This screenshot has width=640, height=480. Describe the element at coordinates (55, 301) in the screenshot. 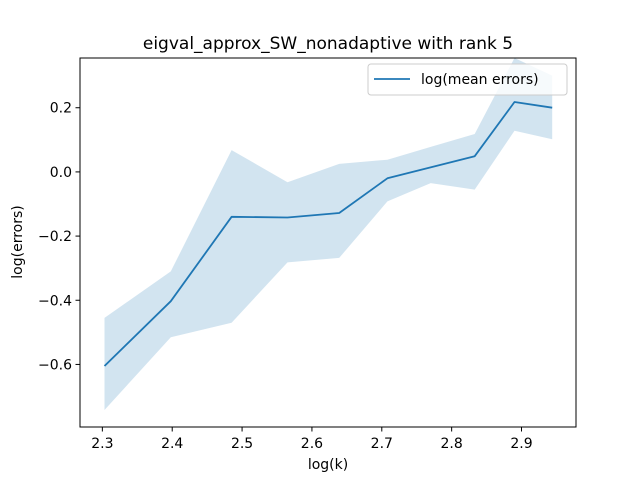

I see `y-tick-label: −0.4` at that location.